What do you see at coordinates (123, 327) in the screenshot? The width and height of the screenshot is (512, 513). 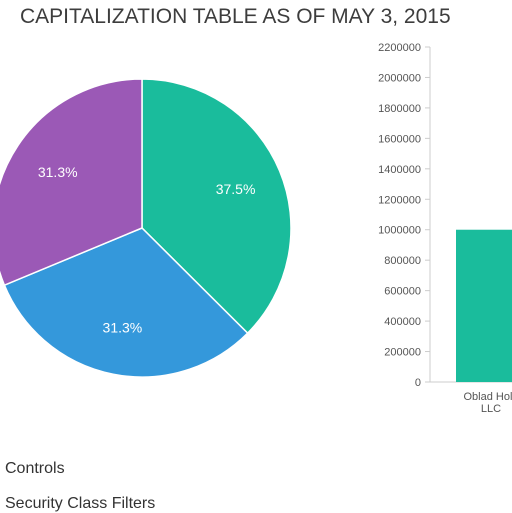 I see `pie-slice-label-1: 31.3%` at bounding box center [123, 327].